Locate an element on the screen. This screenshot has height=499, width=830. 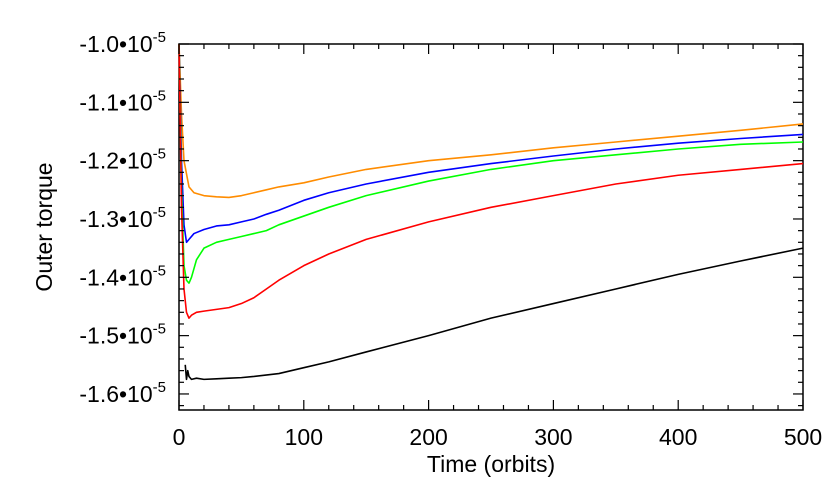
x-tick-label: 400 is located at coordinates (678, 437).